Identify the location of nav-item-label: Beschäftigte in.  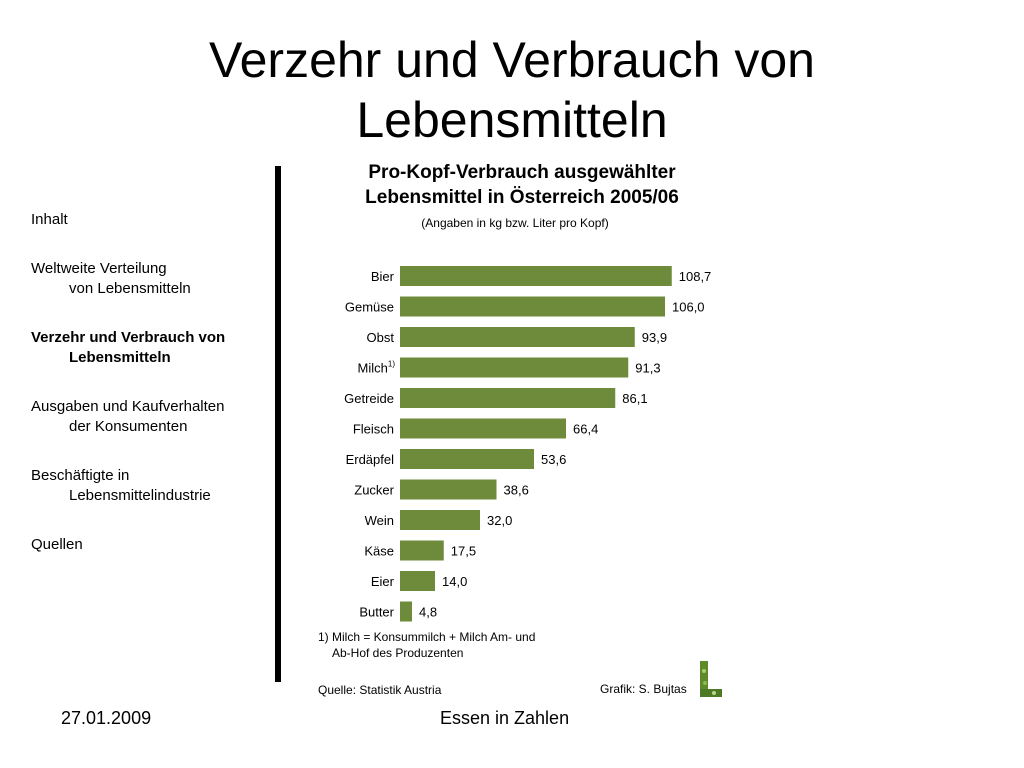
(80, 475).